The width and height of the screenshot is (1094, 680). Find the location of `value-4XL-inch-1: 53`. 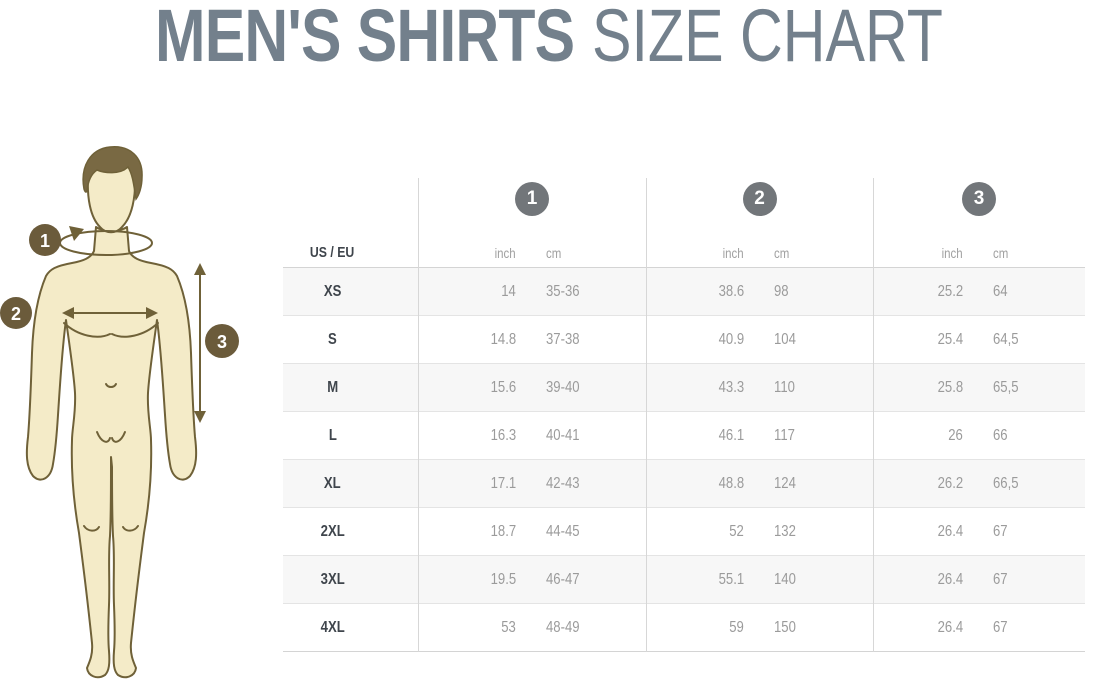

value-4XL-inch-1: 53 is located at coordinates (475, 628).